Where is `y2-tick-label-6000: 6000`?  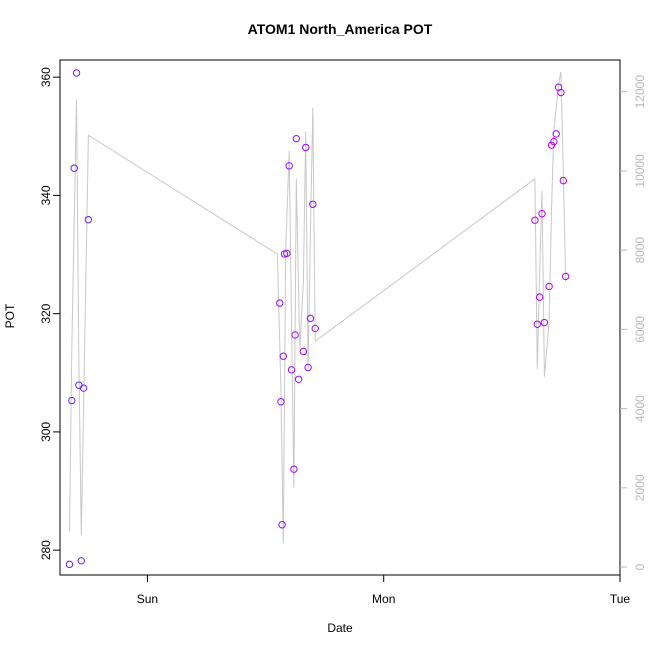 y2-tick-label-6000: 6000 is located at coordinates (640, 329).